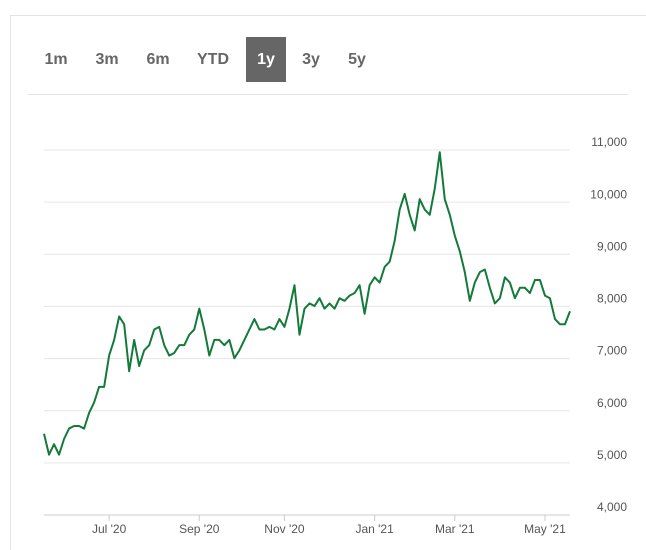  What do you see at coordinates (612, 455) in the screenshot?
I see `y-tick-label: 5,000` at bounding box center [612, 455].